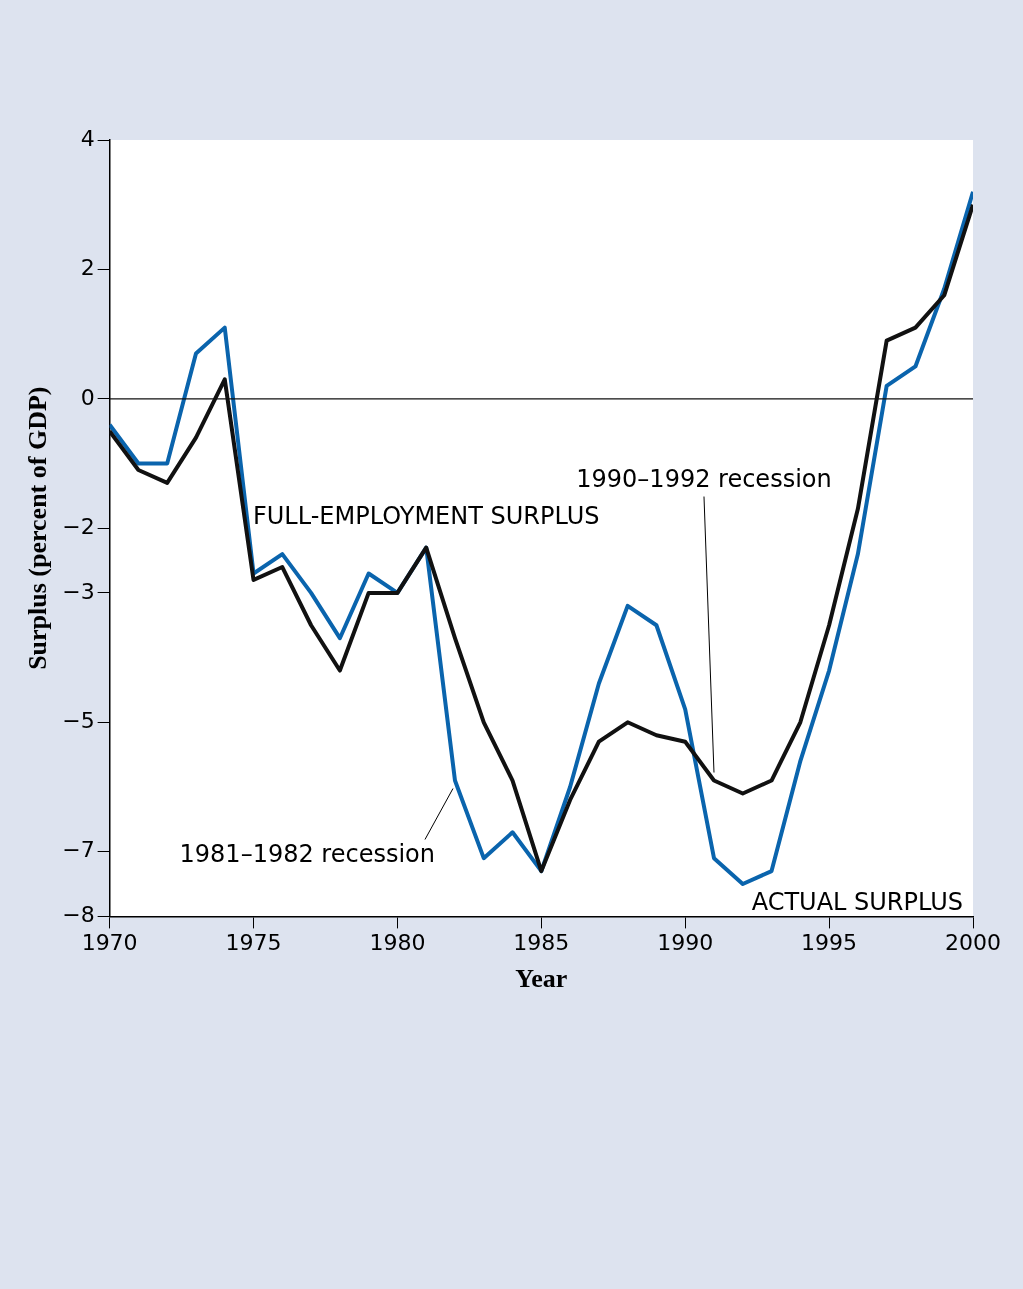 The image size is (1023, 1289). Describe the element at coordinates (38, 528) in the screenshot. I see `y-axis-title: Surplus (percent of GDP)` at that location.